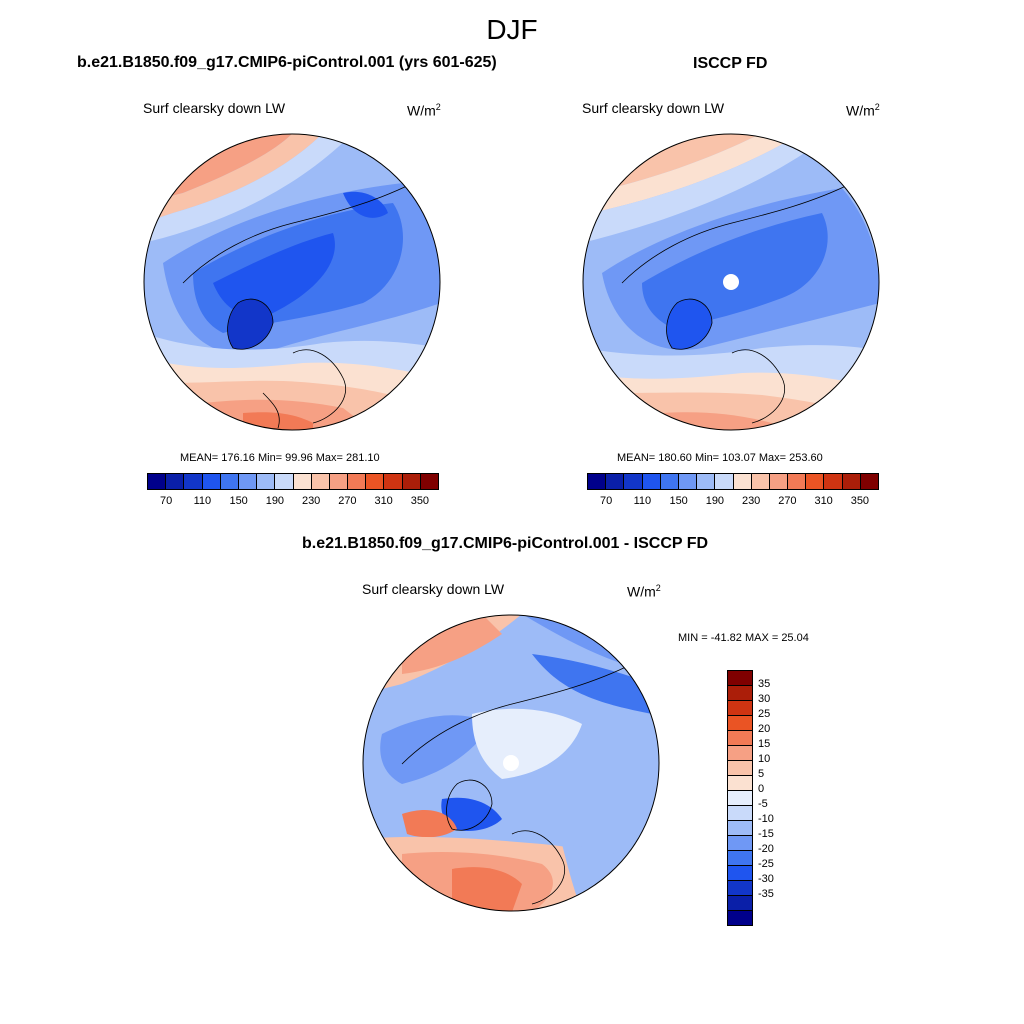 The width and height of the screenshot is (1024, 1024). Describe the element at coordinates (761, 789) in the screenshot. I see `colorbar-tick-label: 0` at that location.